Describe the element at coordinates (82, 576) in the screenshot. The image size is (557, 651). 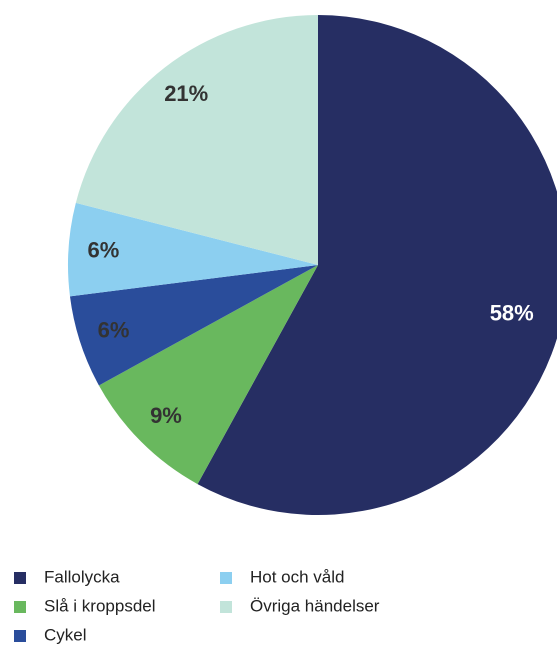
I see `legend-label: Fallolycka` at that location.